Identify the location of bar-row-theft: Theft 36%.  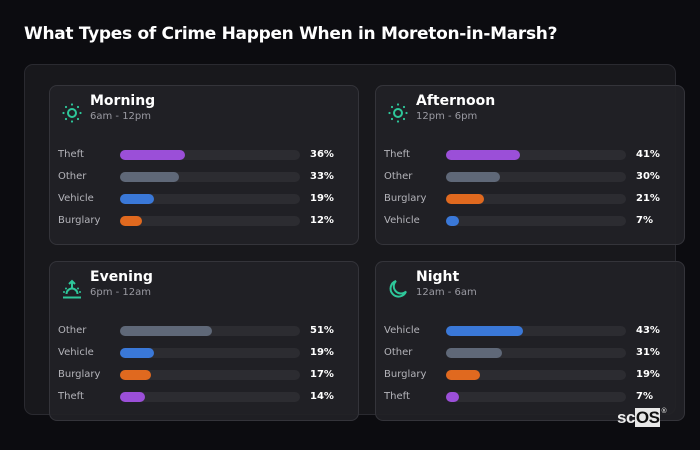
(204, 155).